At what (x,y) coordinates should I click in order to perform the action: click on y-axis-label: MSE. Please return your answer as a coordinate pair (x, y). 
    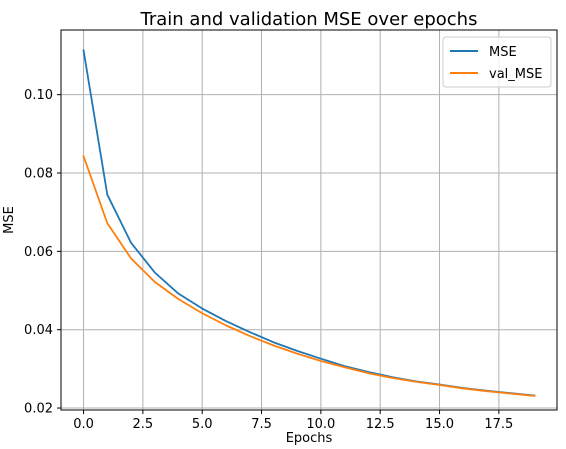
    Looking at the image, I should click on (9, 220).